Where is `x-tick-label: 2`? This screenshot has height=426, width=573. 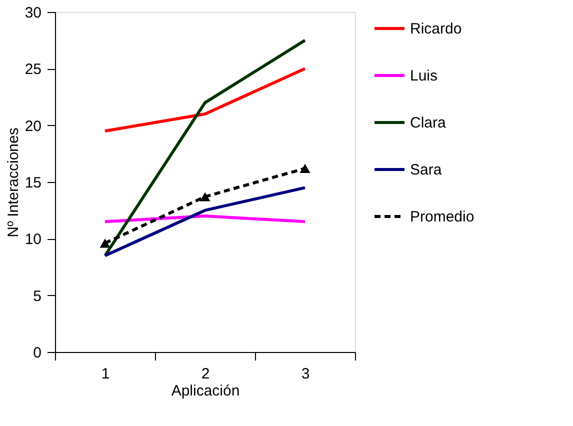 x-tick-label: 2 is located at coordinates (205, 374).